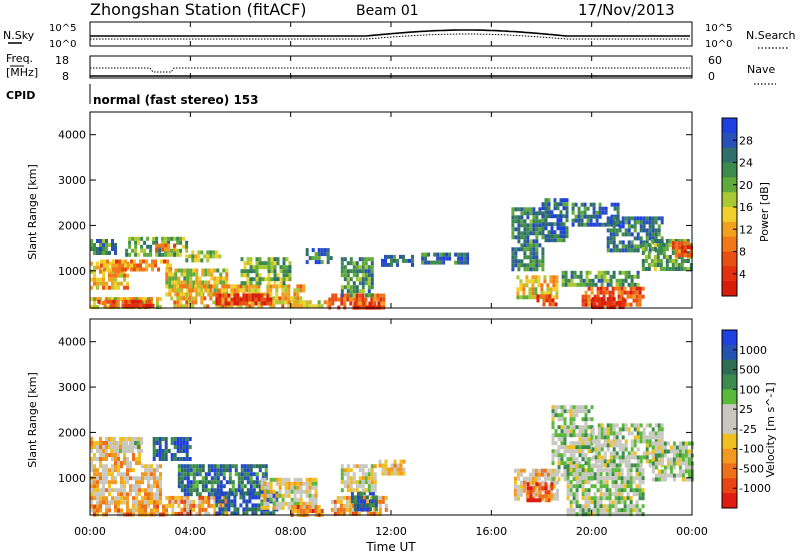 Image resolution: width=800 pixels, height=554 pixels. Describe the element at coordinates (748, 429) in the screenshot. I see `colorbar-tick-label: -25` at that location.